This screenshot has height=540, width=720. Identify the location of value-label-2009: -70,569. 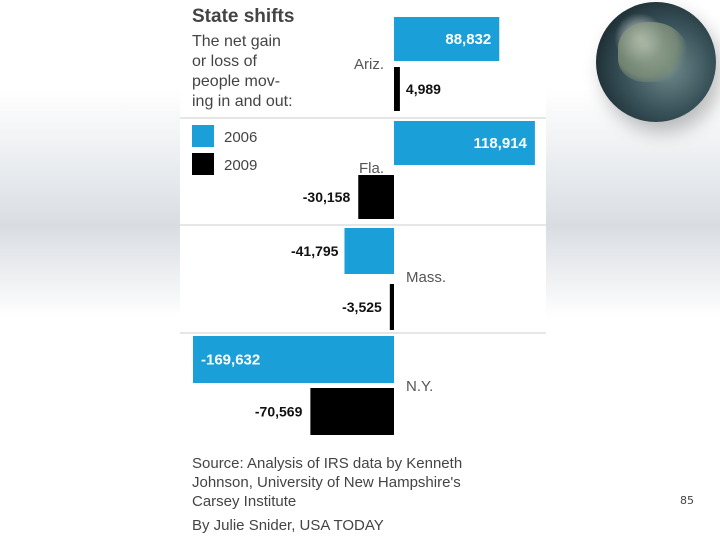
(279, 412).